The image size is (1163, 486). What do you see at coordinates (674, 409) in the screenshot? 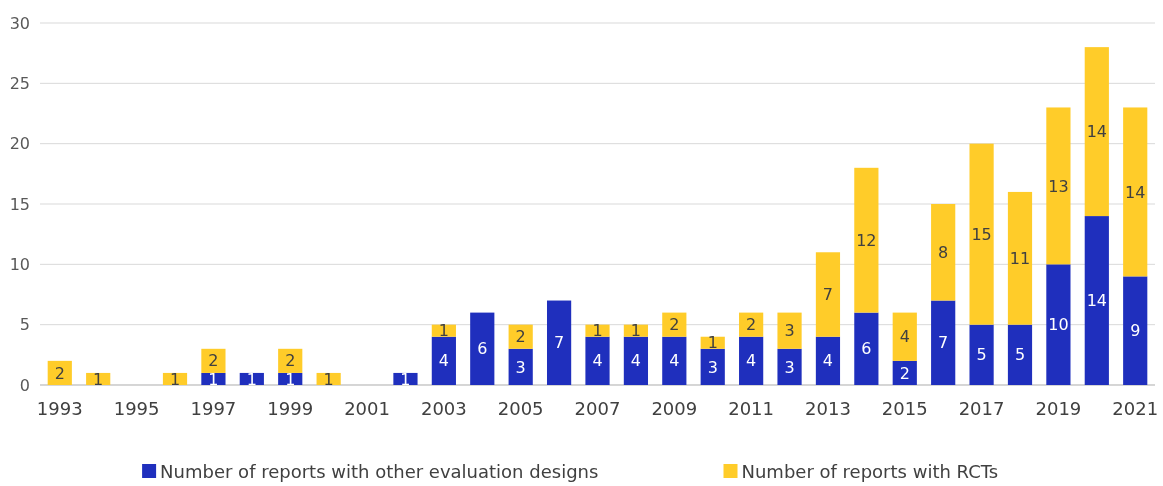
I see `x-tick-label: 2009` at bounding box center [674, 409].